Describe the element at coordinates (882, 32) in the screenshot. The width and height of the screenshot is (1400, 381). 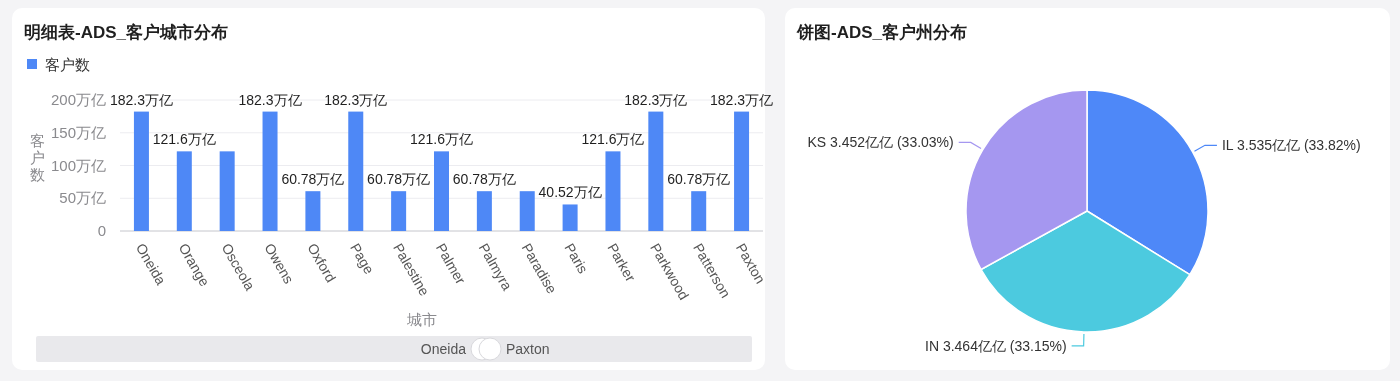
I see `chart-title: 饼图-ADS_客户州分布` at that location.